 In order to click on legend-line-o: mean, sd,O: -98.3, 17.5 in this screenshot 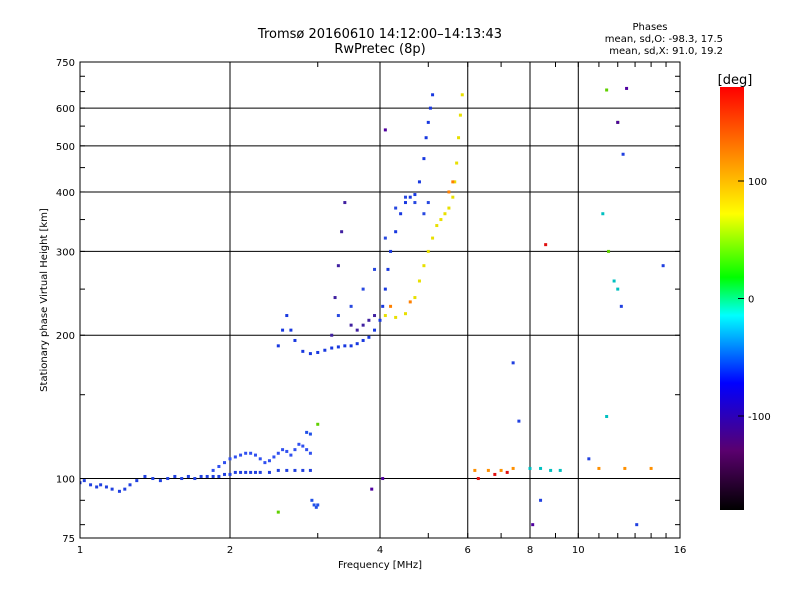, I will do `click(664, 39)`.